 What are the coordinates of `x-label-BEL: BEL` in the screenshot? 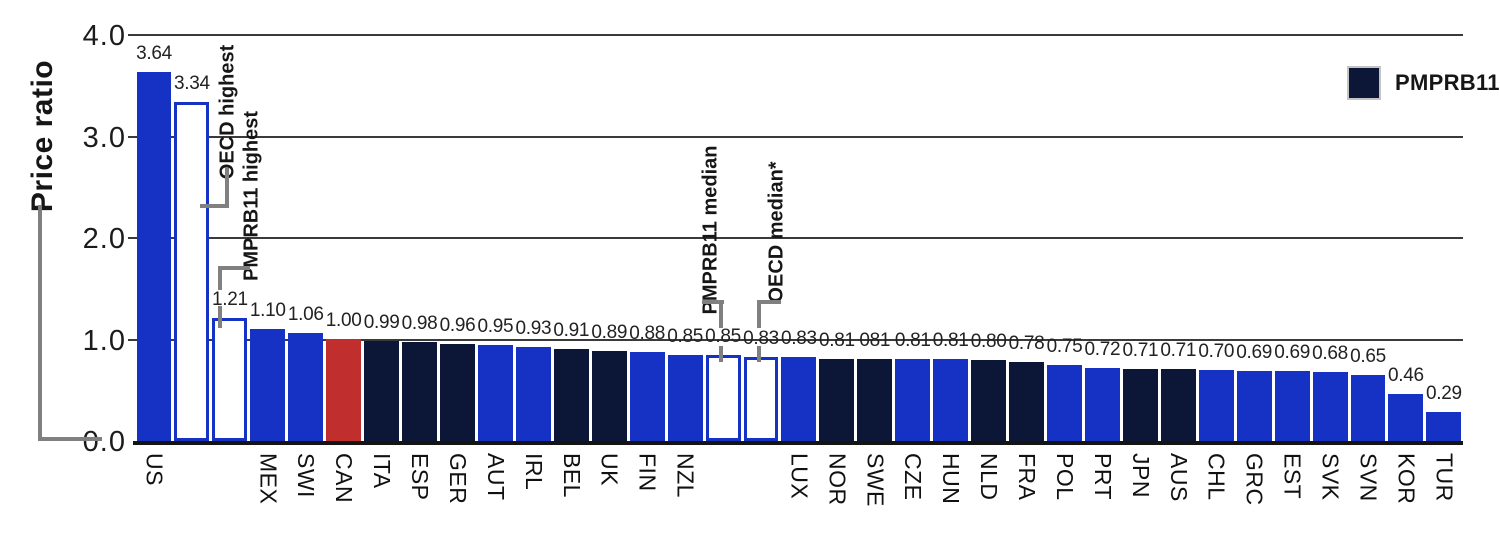 It's located at (571, 475).